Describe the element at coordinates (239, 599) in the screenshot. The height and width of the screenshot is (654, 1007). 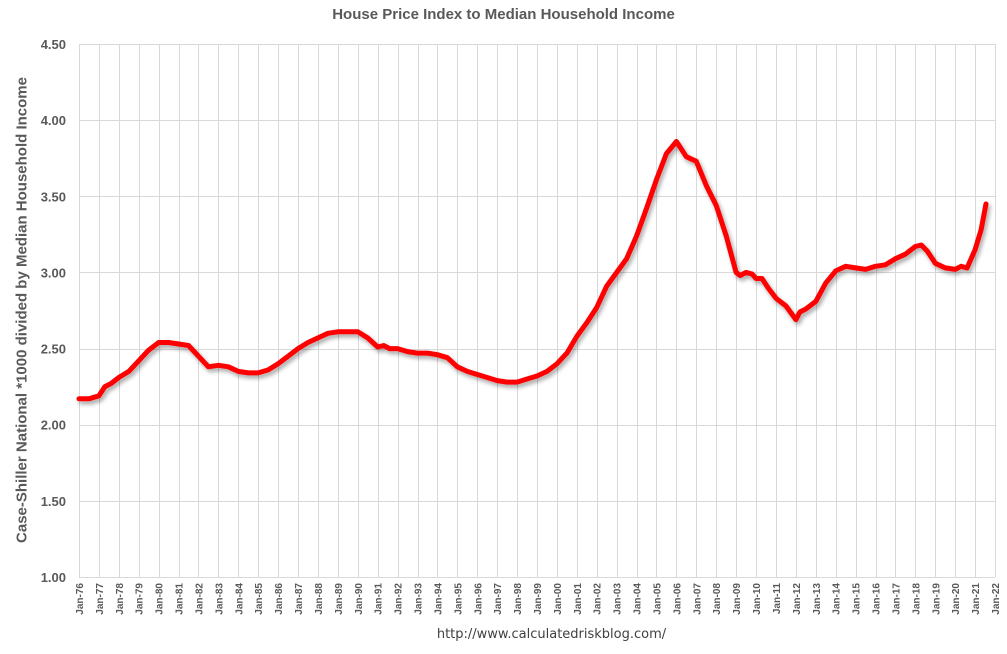
I see `x-tick-label: Jan-84` at that location.